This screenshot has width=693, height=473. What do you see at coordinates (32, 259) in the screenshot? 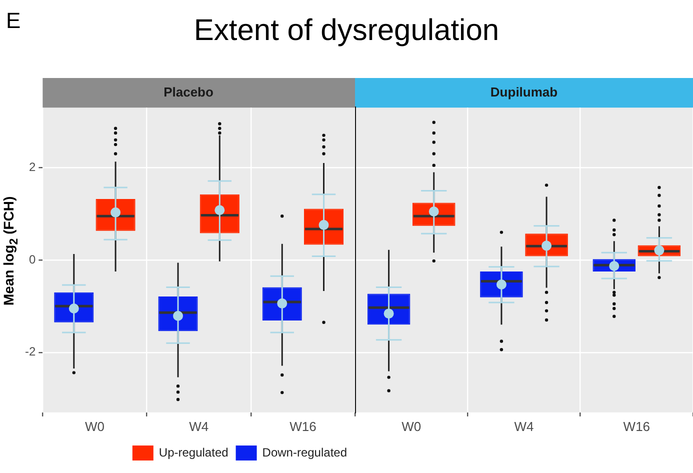
I see `y-tick-label: 0` at bounding box center [32, 259].